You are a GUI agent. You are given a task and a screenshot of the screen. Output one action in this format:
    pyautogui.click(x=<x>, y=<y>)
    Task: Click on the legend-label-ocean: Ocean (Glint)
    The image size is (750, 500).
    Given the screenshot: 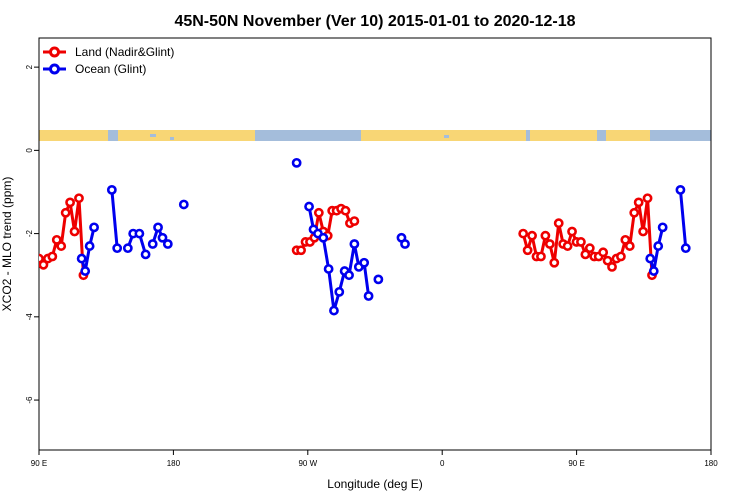 What is the action you would take?
    pyautogui.click(x=110, y=69)
    